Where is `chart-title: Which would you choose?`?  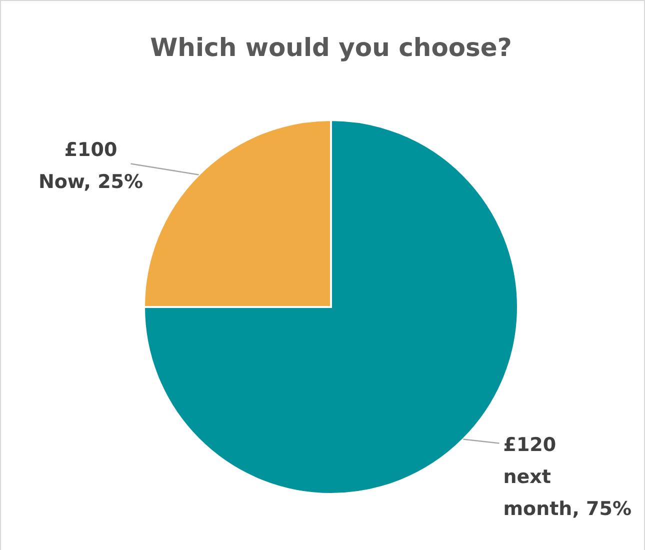 chart-title: Which would you choose? is located at coordinates (331, 47).